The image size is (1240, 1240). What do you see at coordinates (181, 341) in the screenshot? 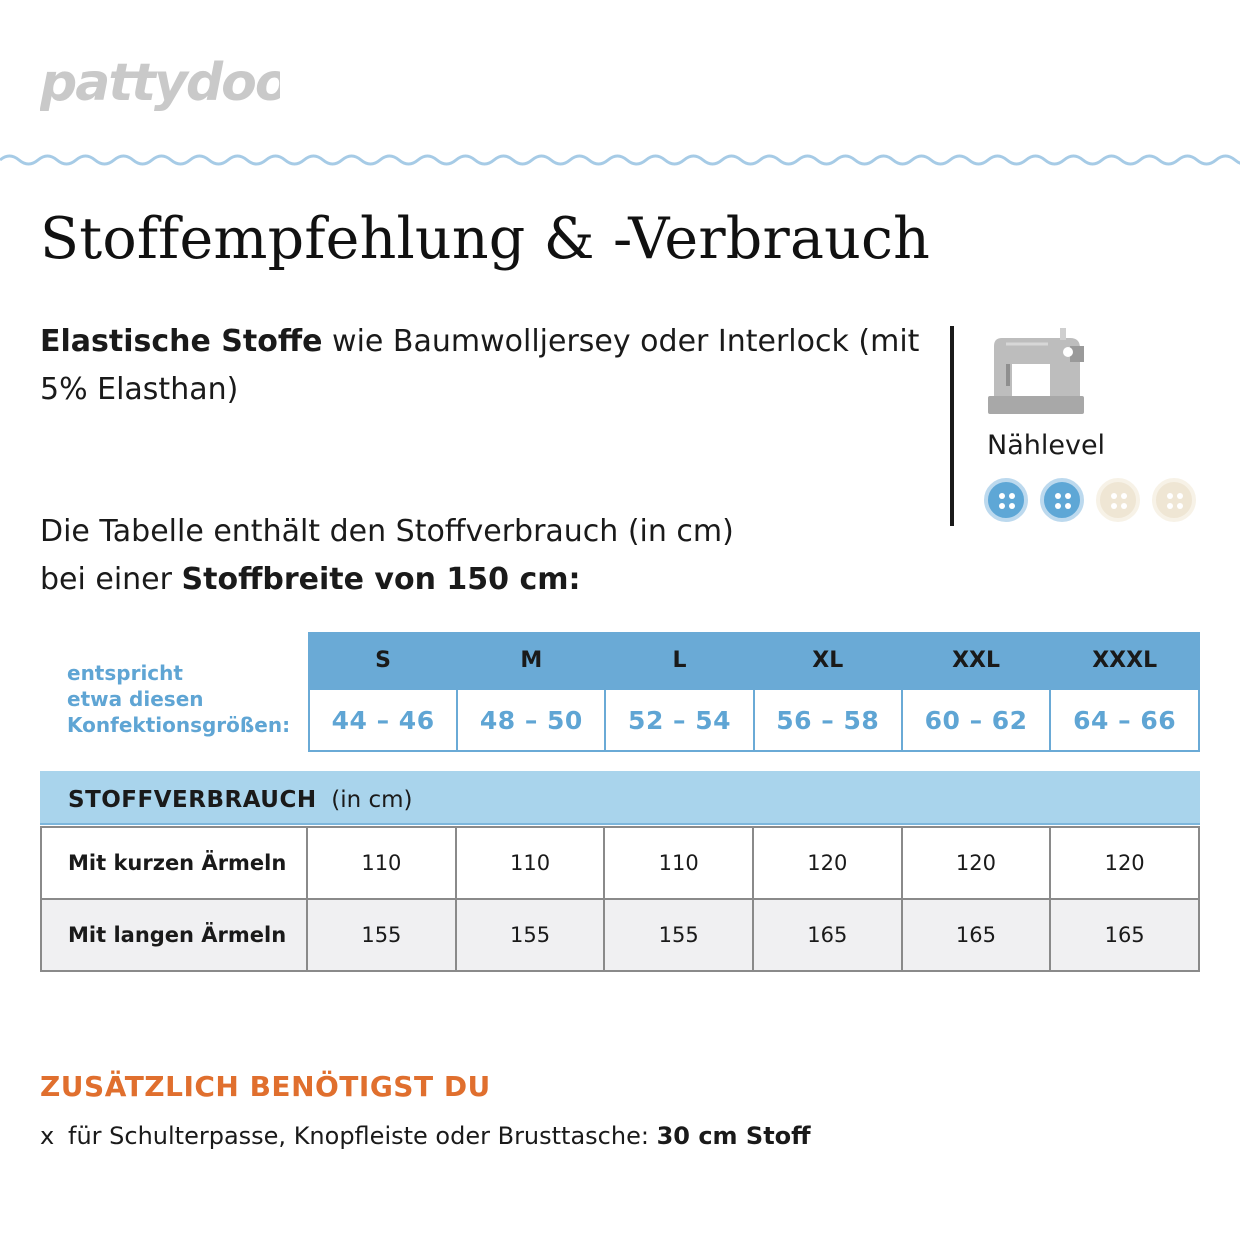
I see `fabric-type: Elastische Stoffe` at bounding box center [181, 341].